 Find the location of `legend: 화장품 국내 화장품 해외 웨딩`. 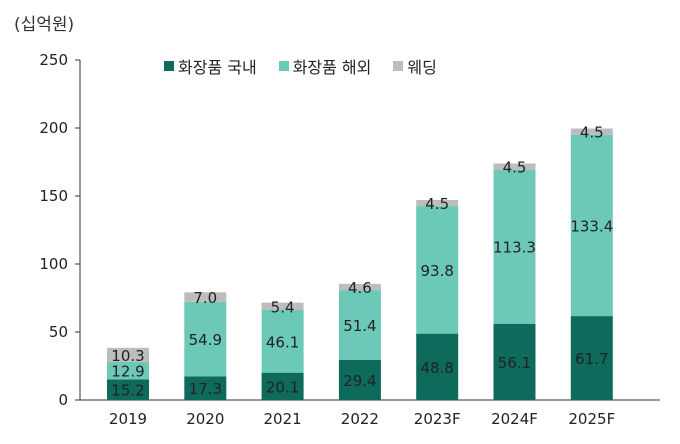

legend: 화장품 국내 화장품 해외 웨딩 is located at coordinates (300, 66).